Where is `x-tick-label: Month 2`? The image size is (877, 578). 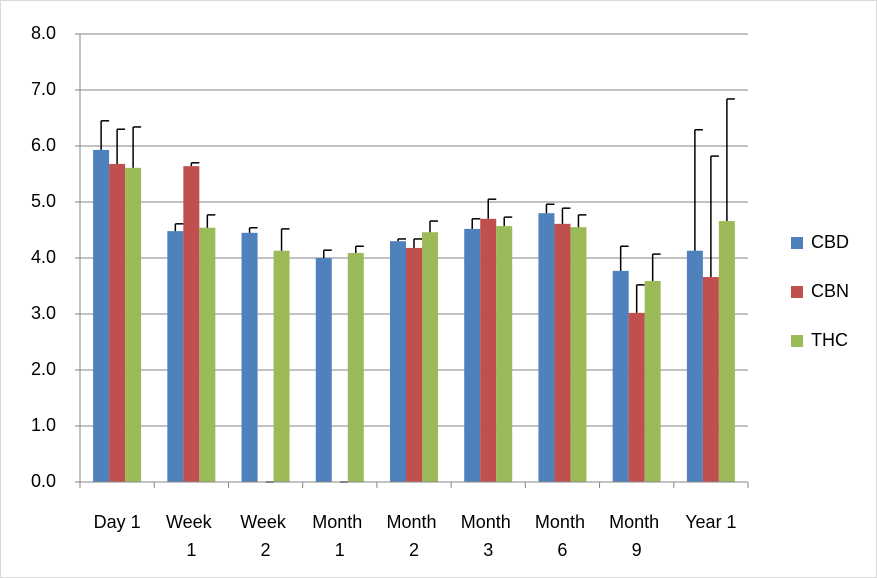
x-tick-label: Month 2 is located at coordinates (413, 536).